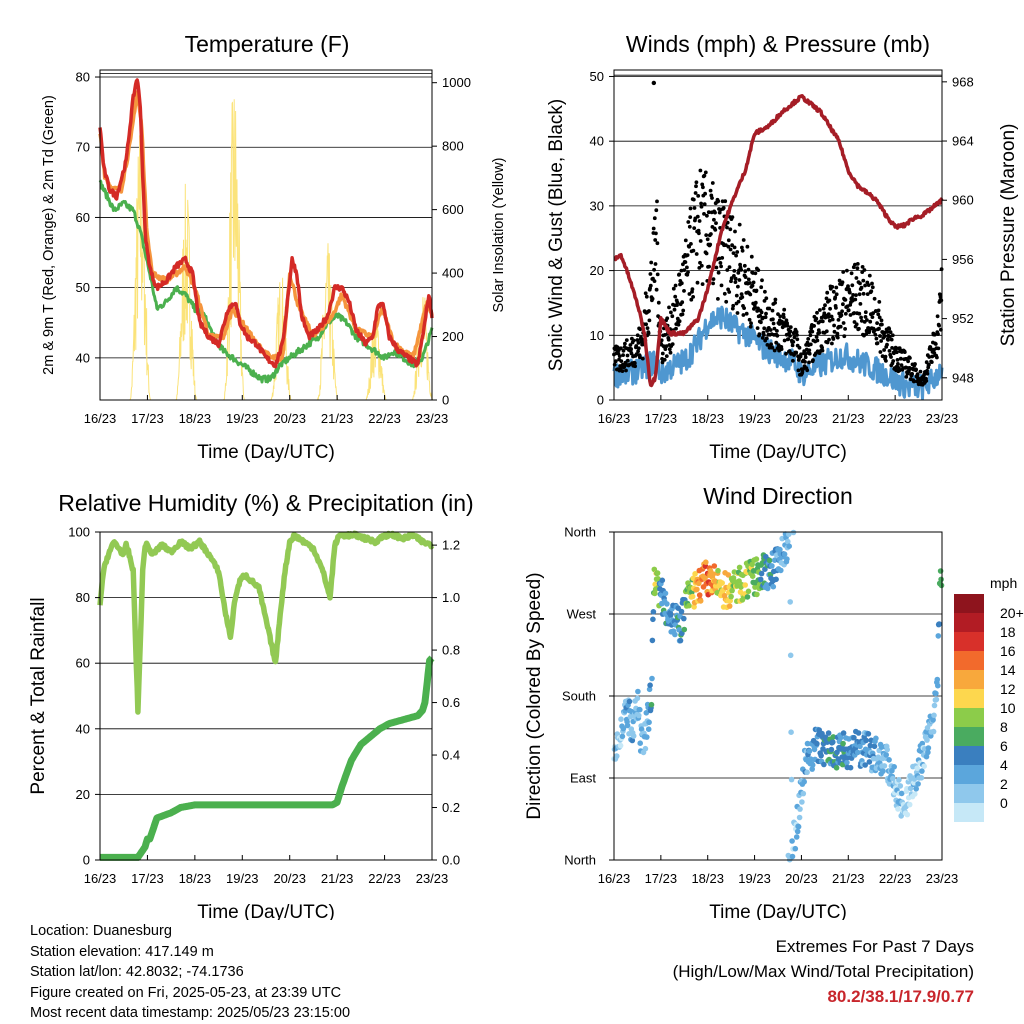 Image resolution: width=1024 pixels, height=1024 pixels. I want to click on temperature-2m-line, so click(266, 223).